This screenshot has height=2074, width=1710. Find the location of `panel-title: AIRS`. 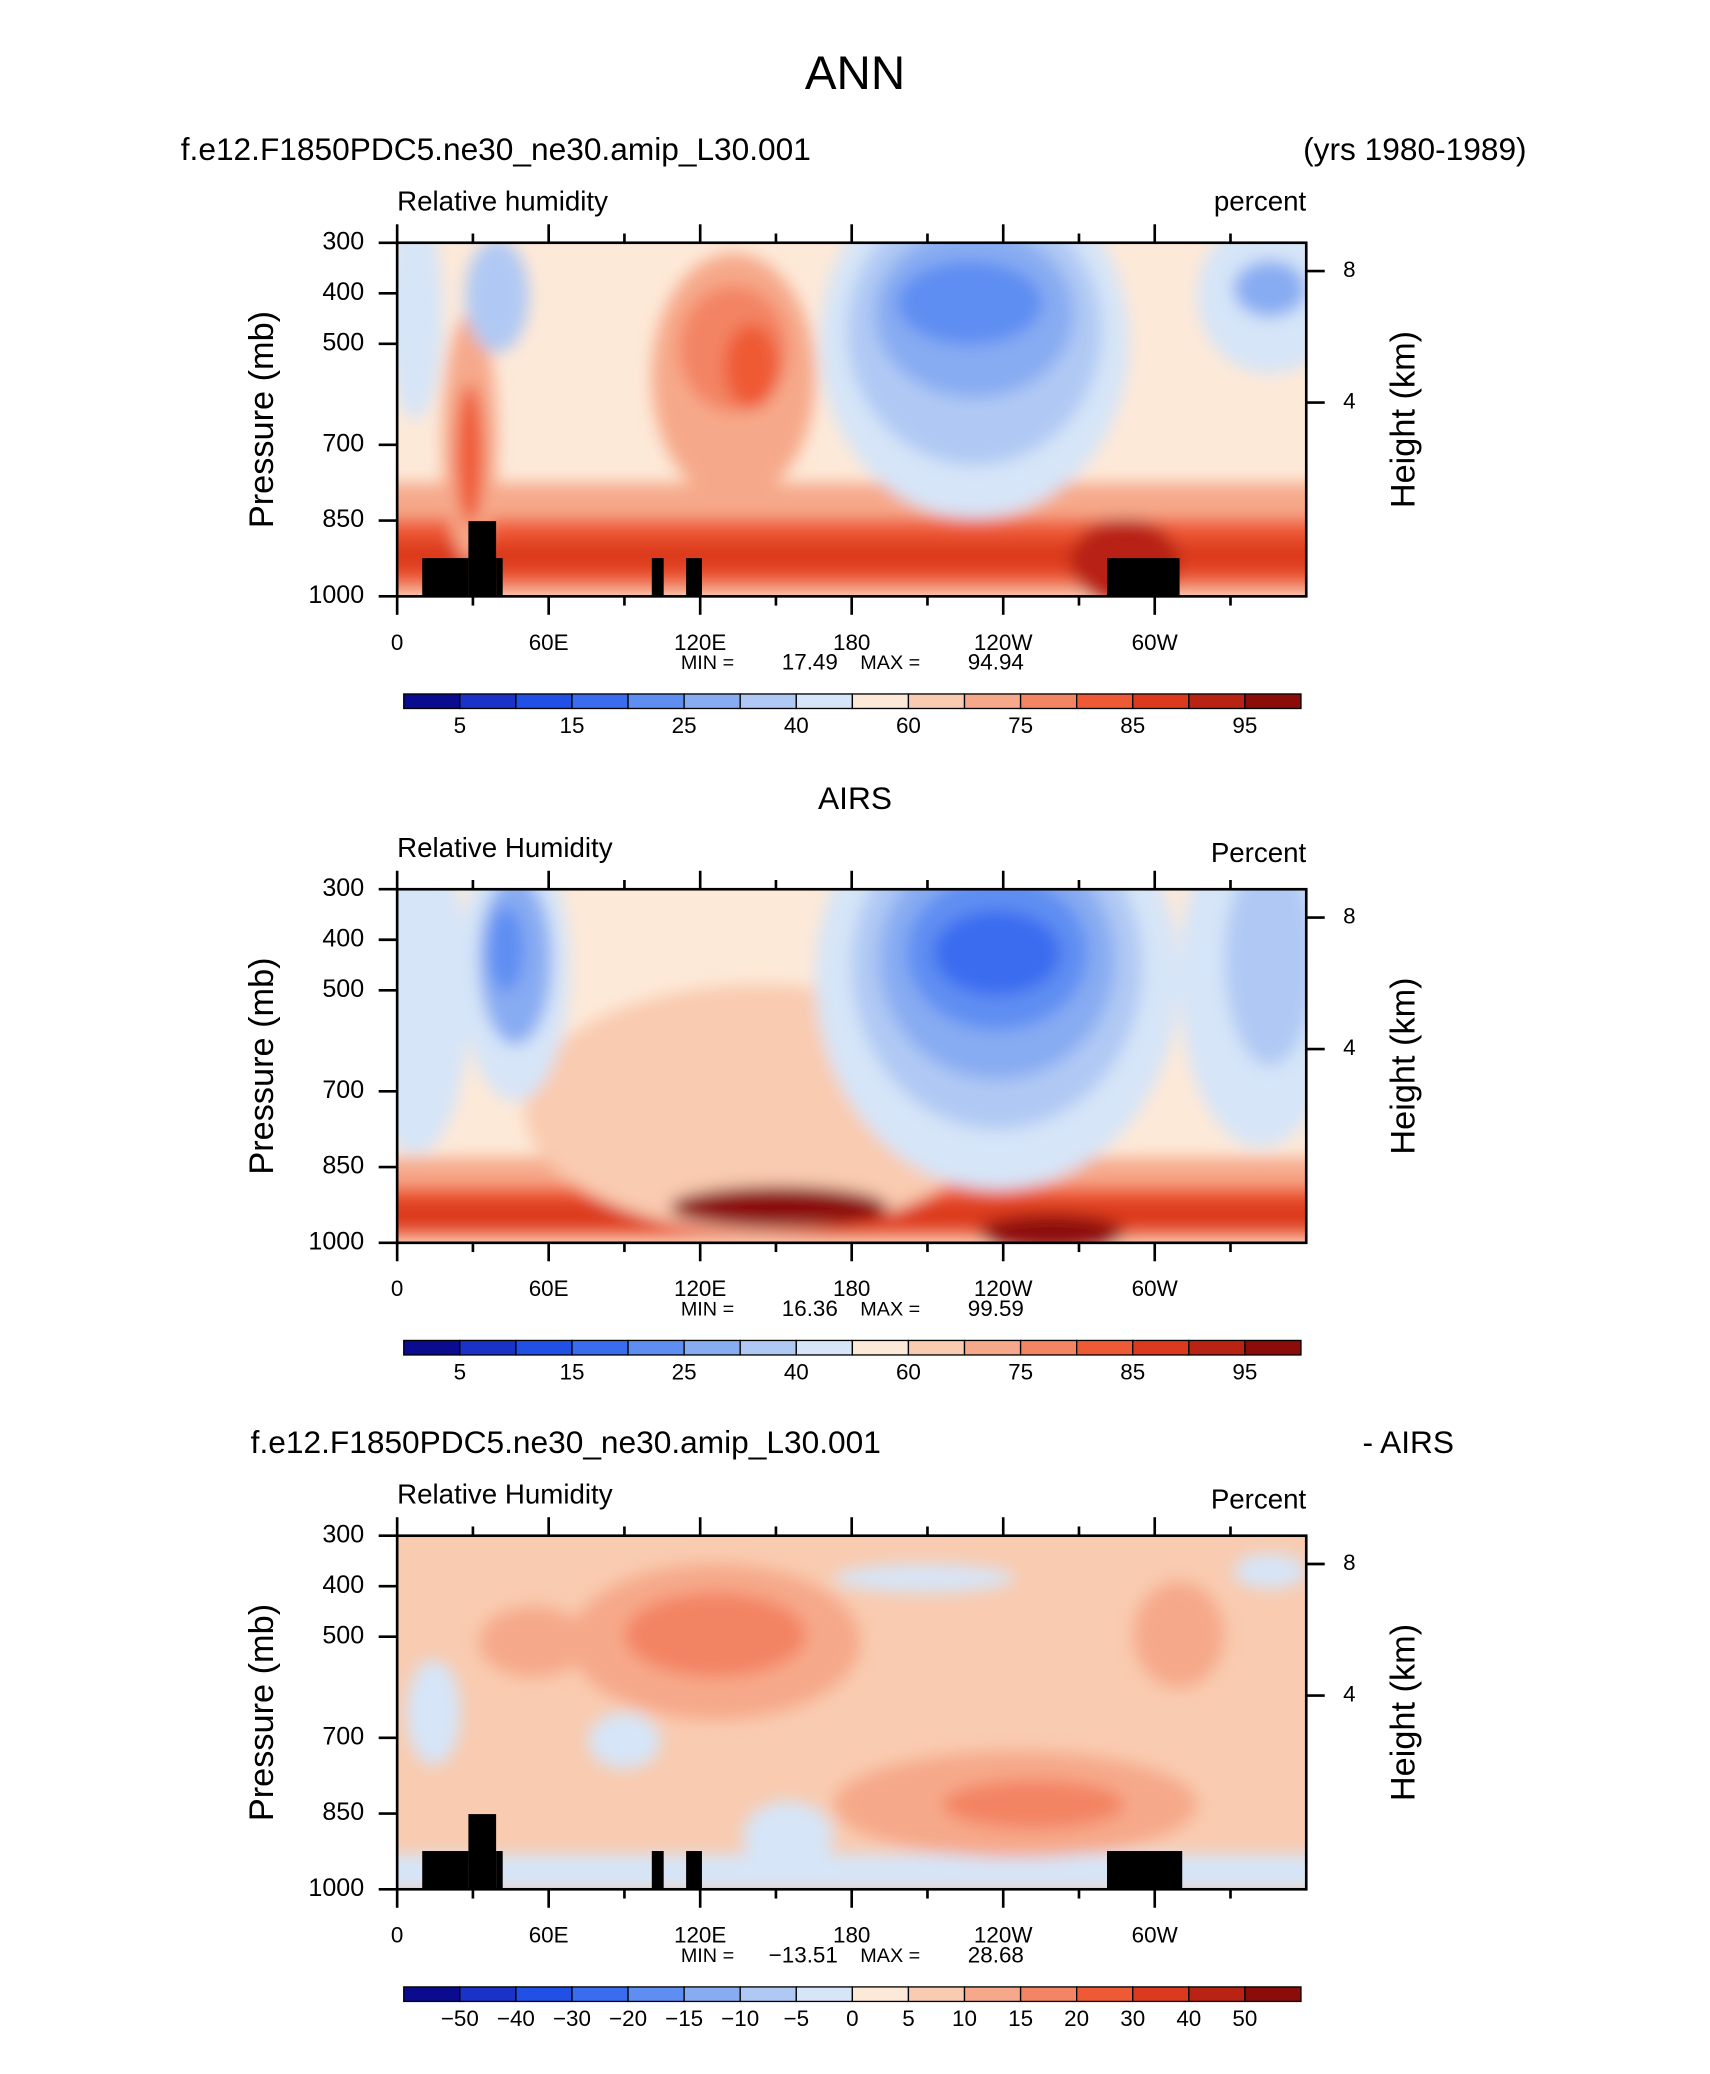

panel-title: AIRS is located at coordinates (855, 798).